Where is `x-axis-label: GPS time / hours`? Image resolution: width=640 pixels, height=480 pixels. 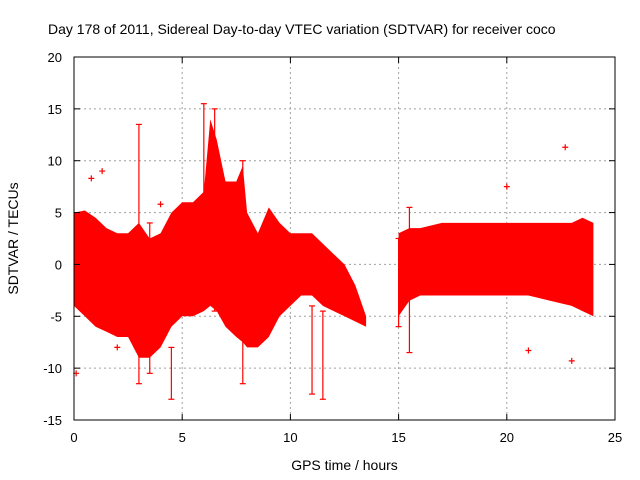 x-axis-label: GPS time / hours is located at coordinates (344, 465).